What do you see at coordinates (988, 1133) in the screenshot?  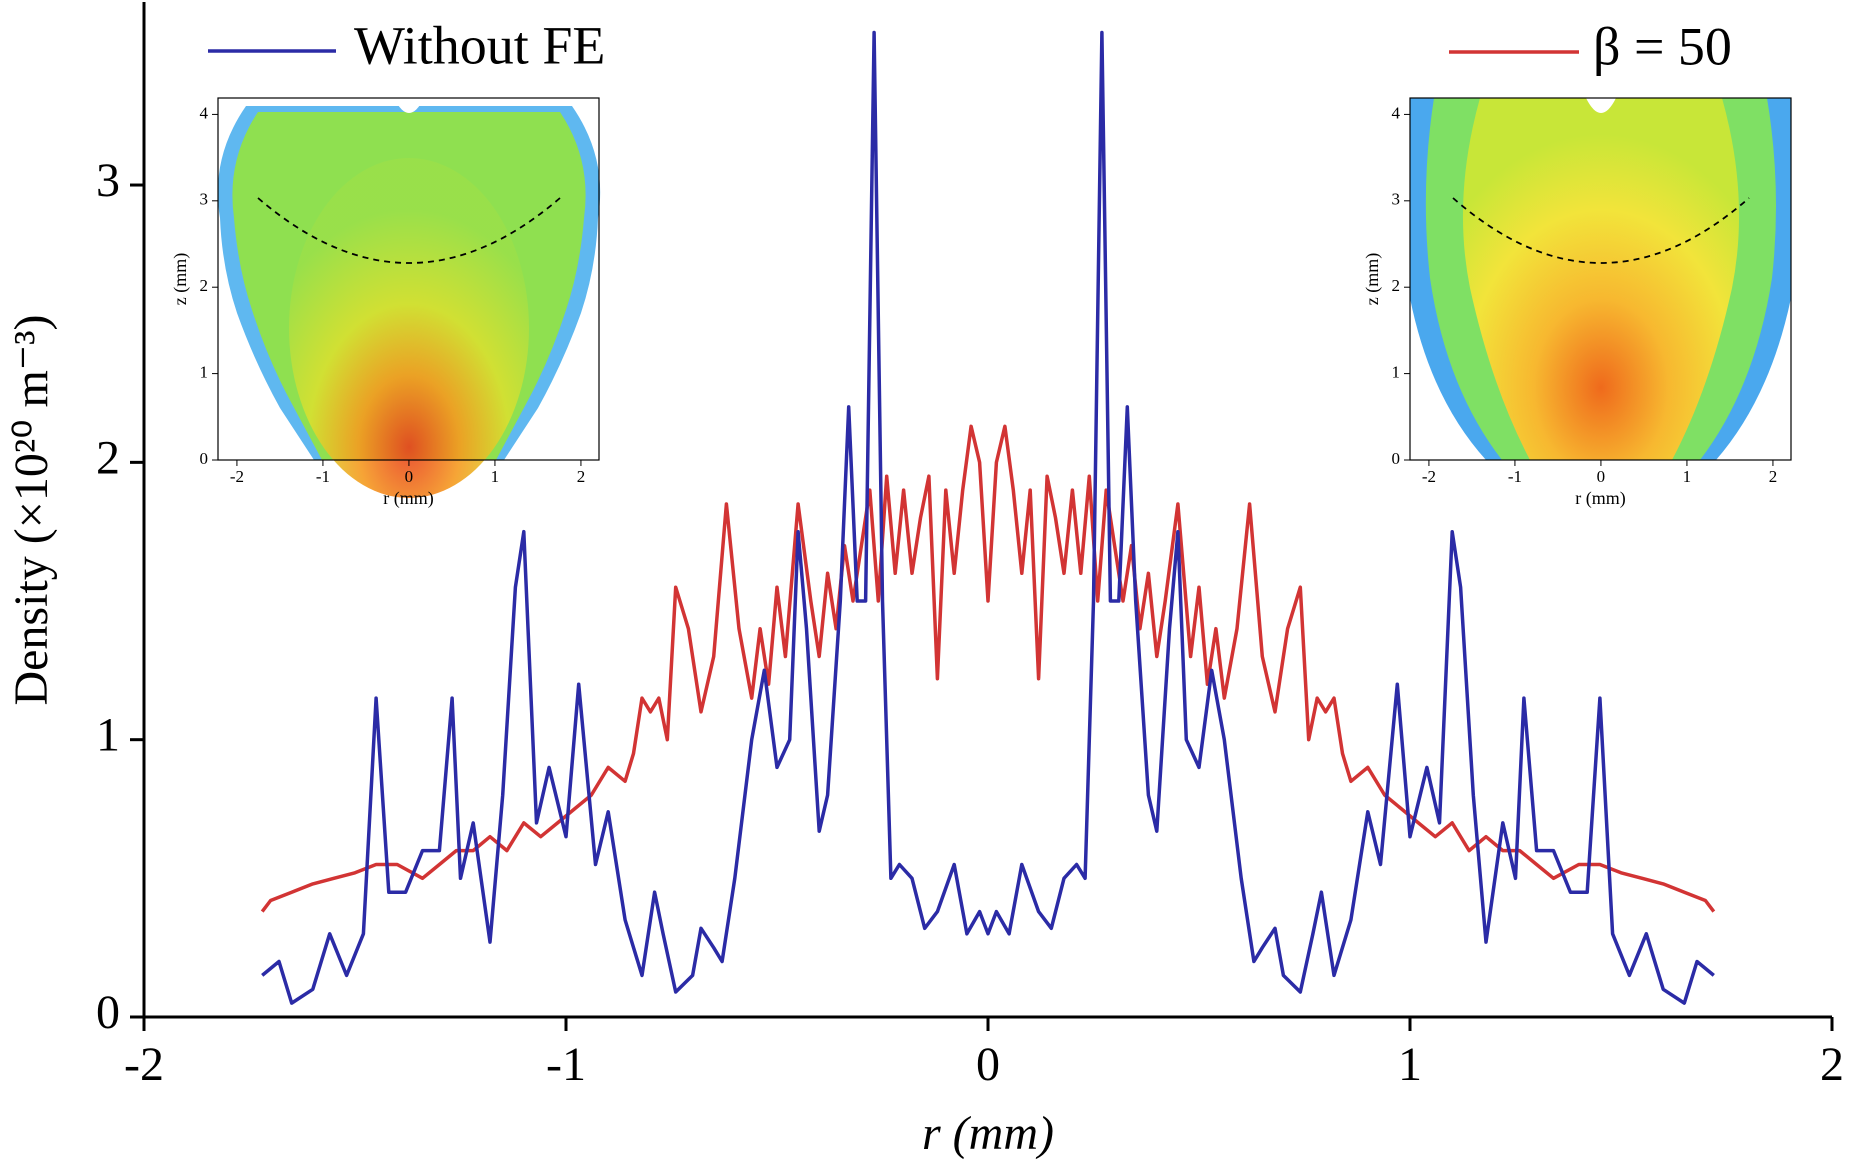 I see `x-axis-label: r (mm)` at bounding box center [988, 1133].